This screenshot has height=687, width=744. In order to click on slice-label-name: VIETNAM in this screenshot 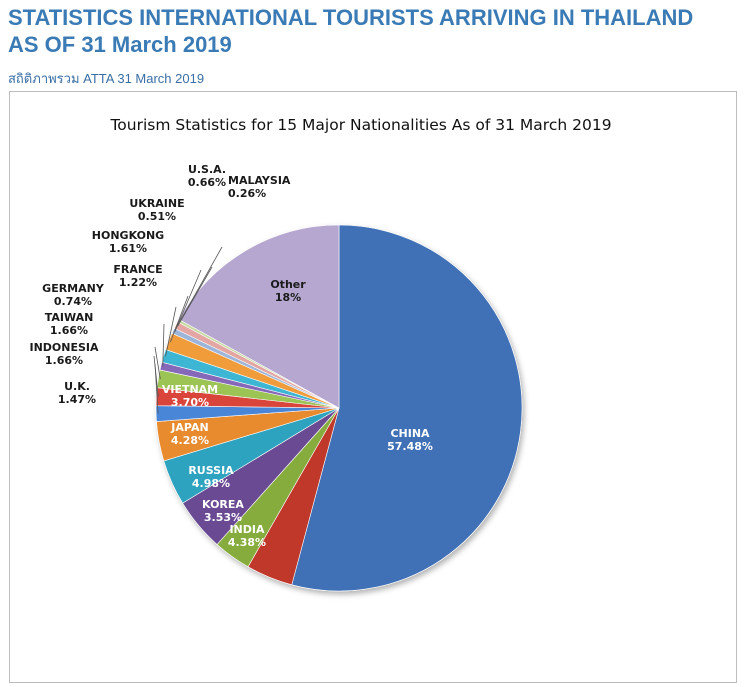, I will do `click(190, 389)`.